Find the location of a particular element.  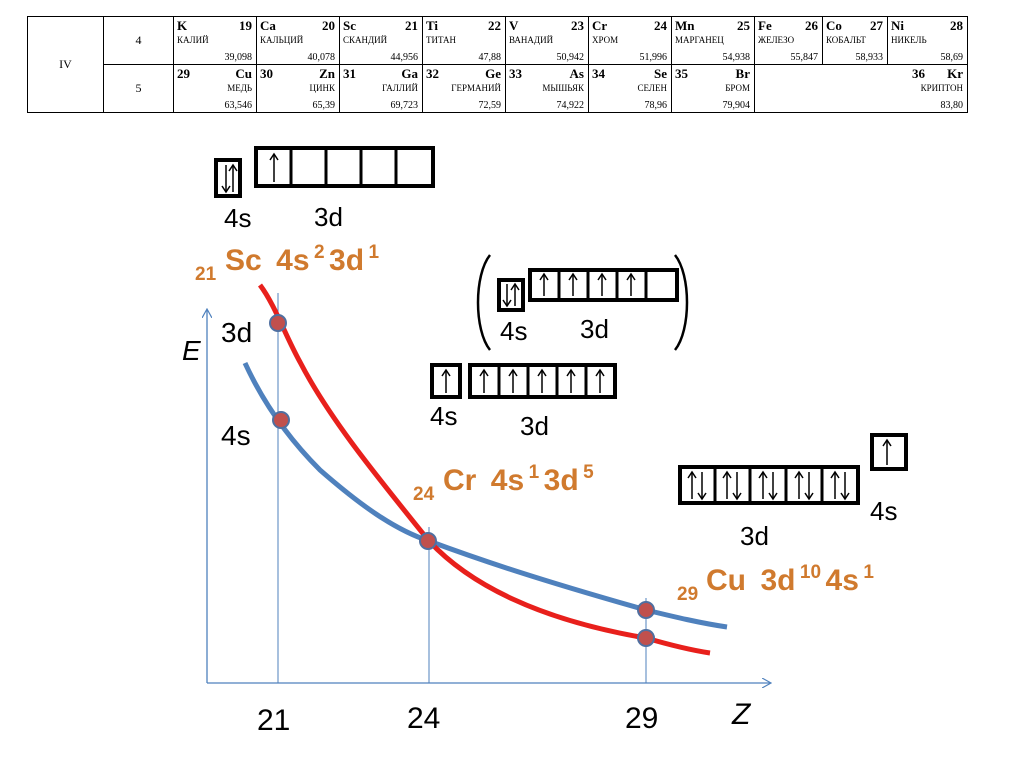

element-number: 30 is located at coordinates (266, 73).